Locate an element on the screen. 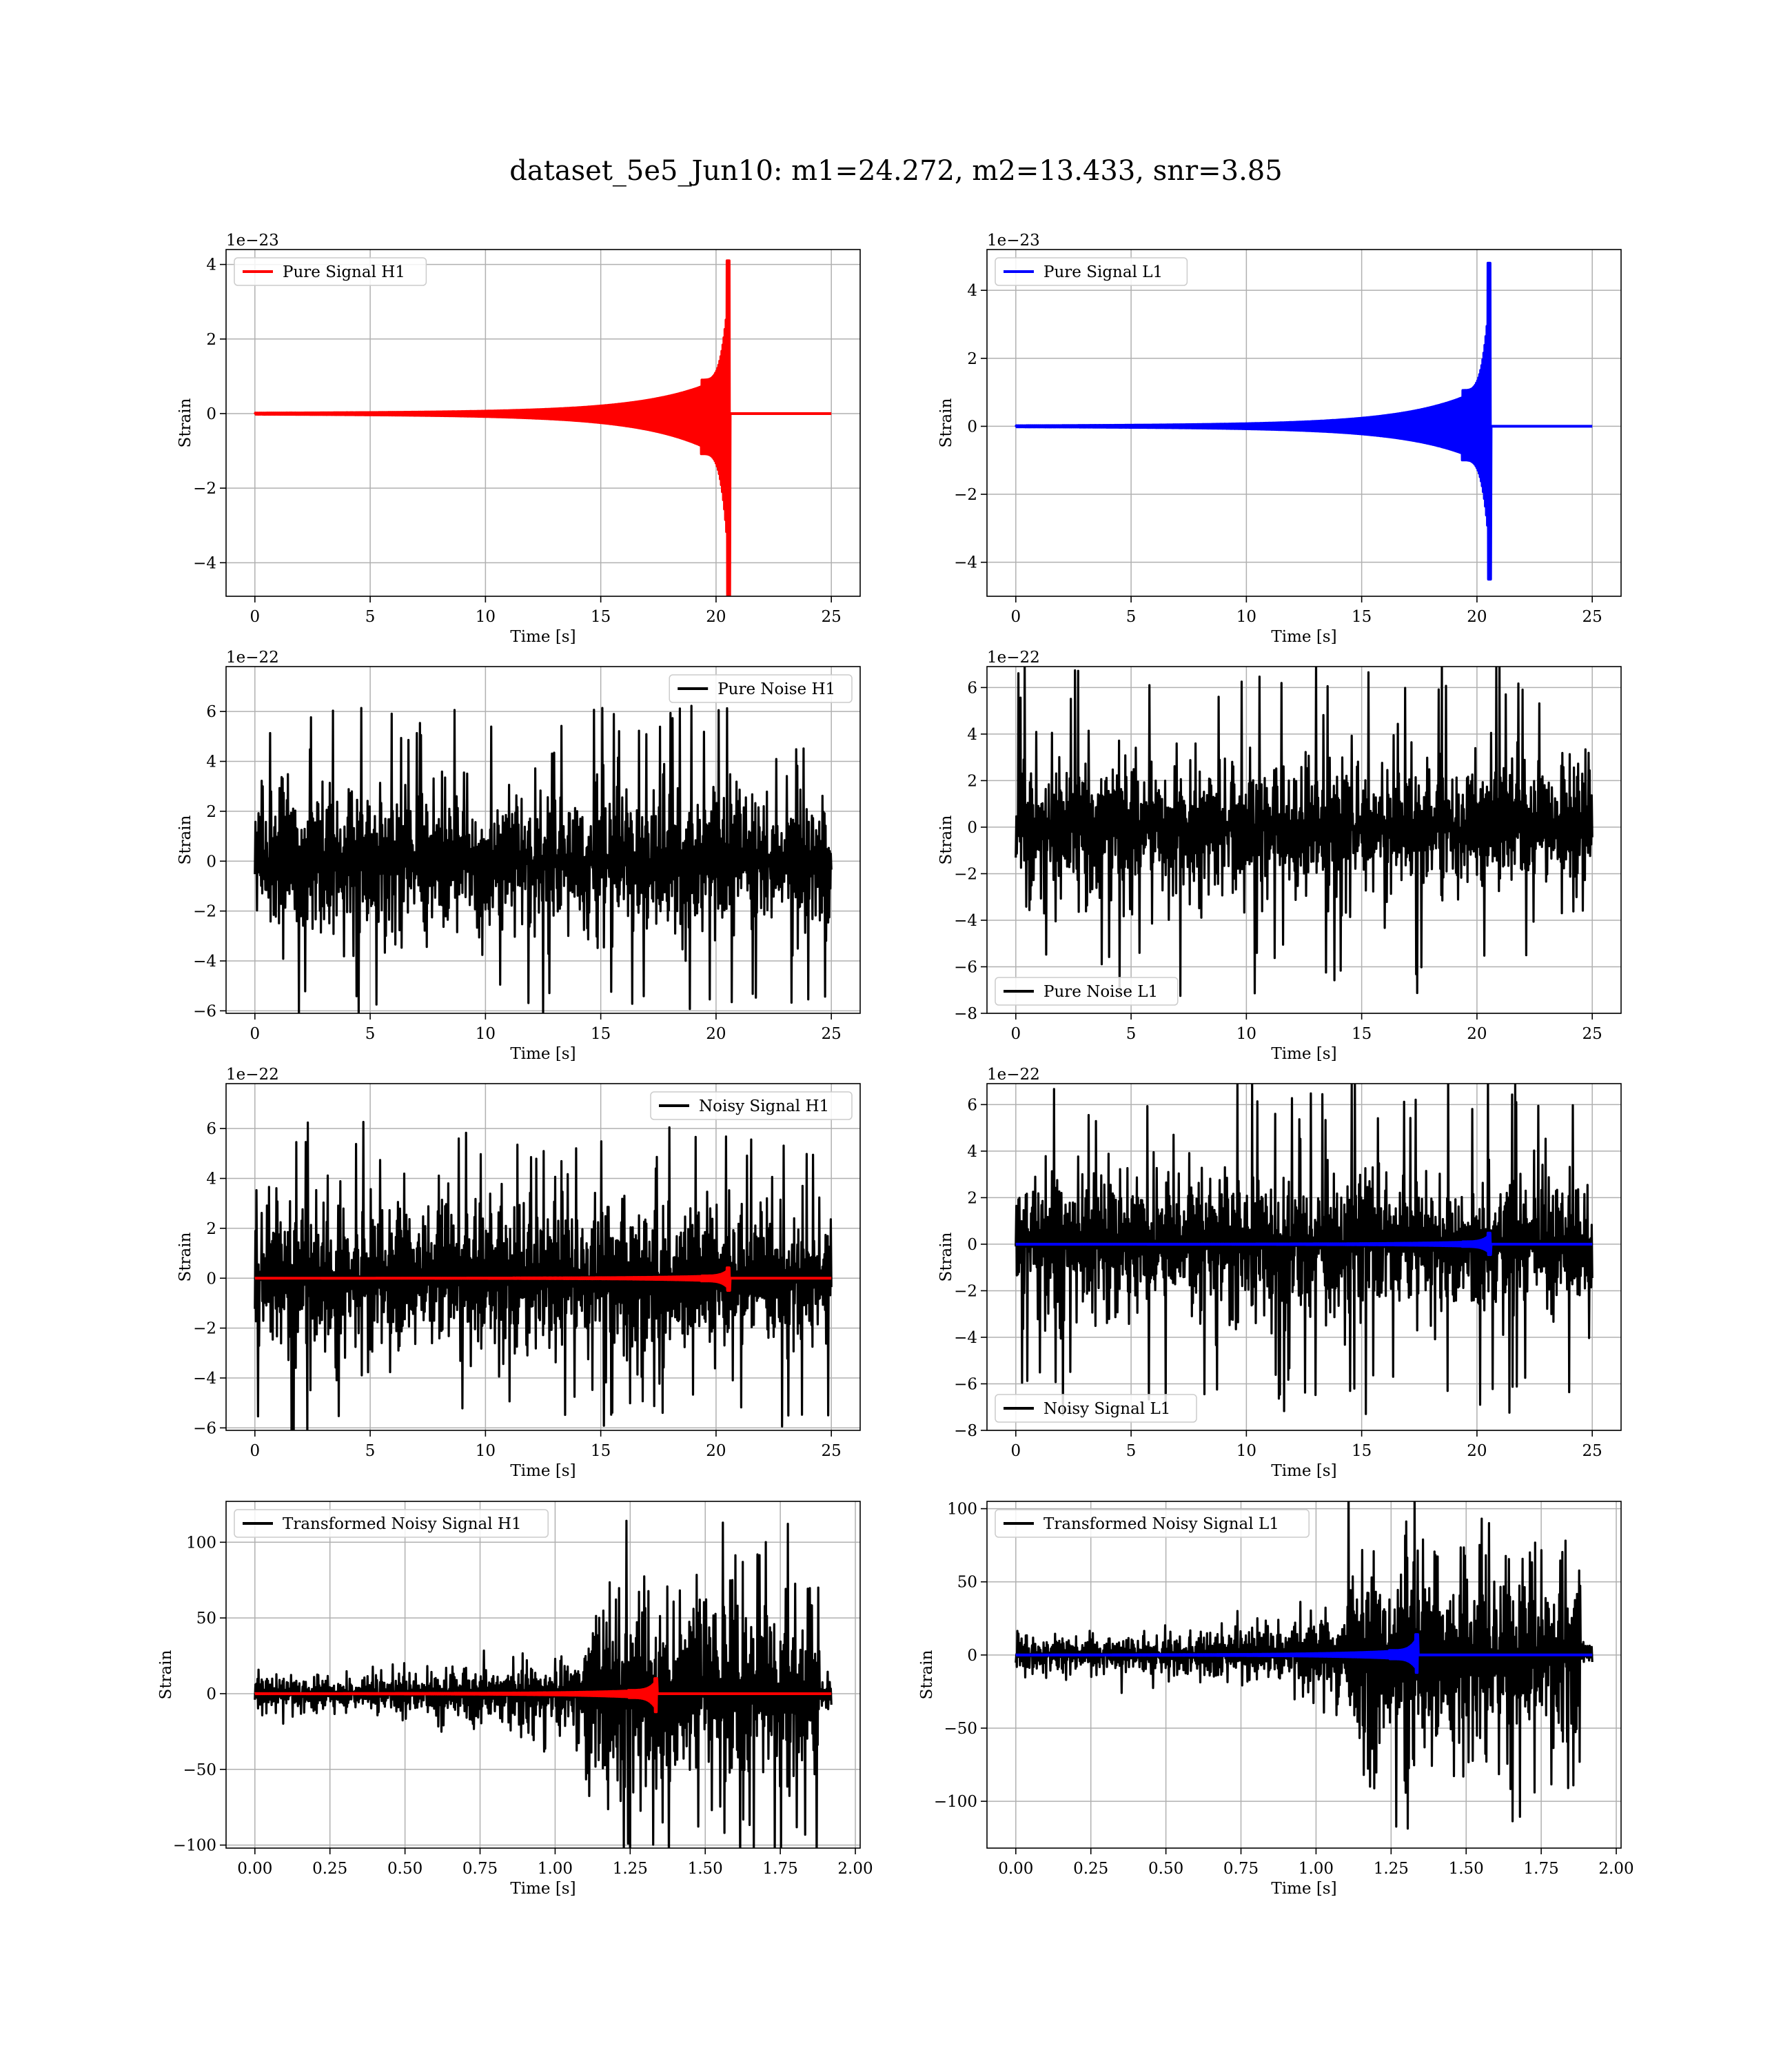 The image size is (1792, 2068). y-tick-label: −50 is located at coordinates (961, 1729).